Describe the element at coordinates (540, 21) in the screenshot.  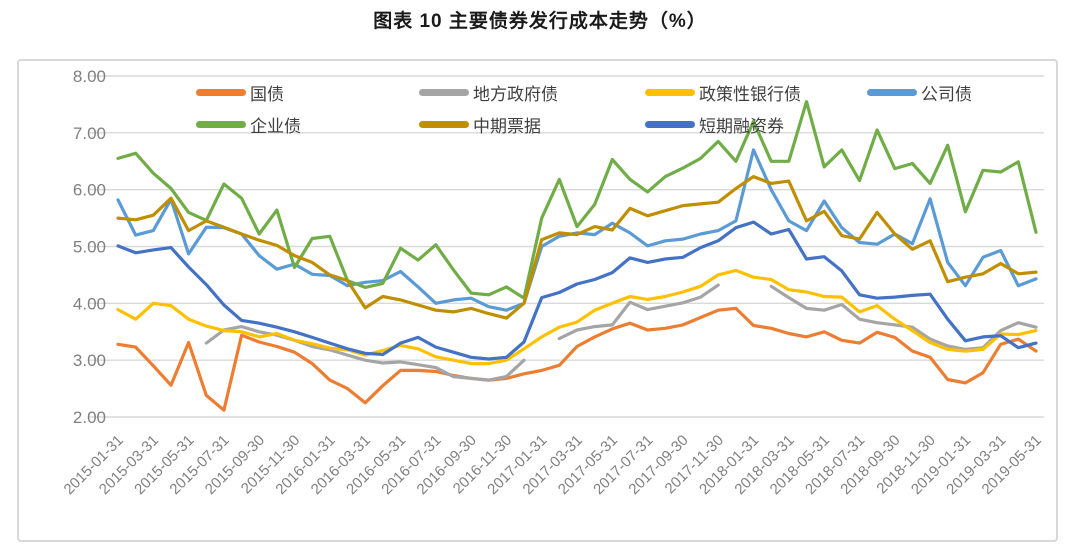
I see `chart-title: 图表 10 主要债券发行成本走势（%）` at that location.